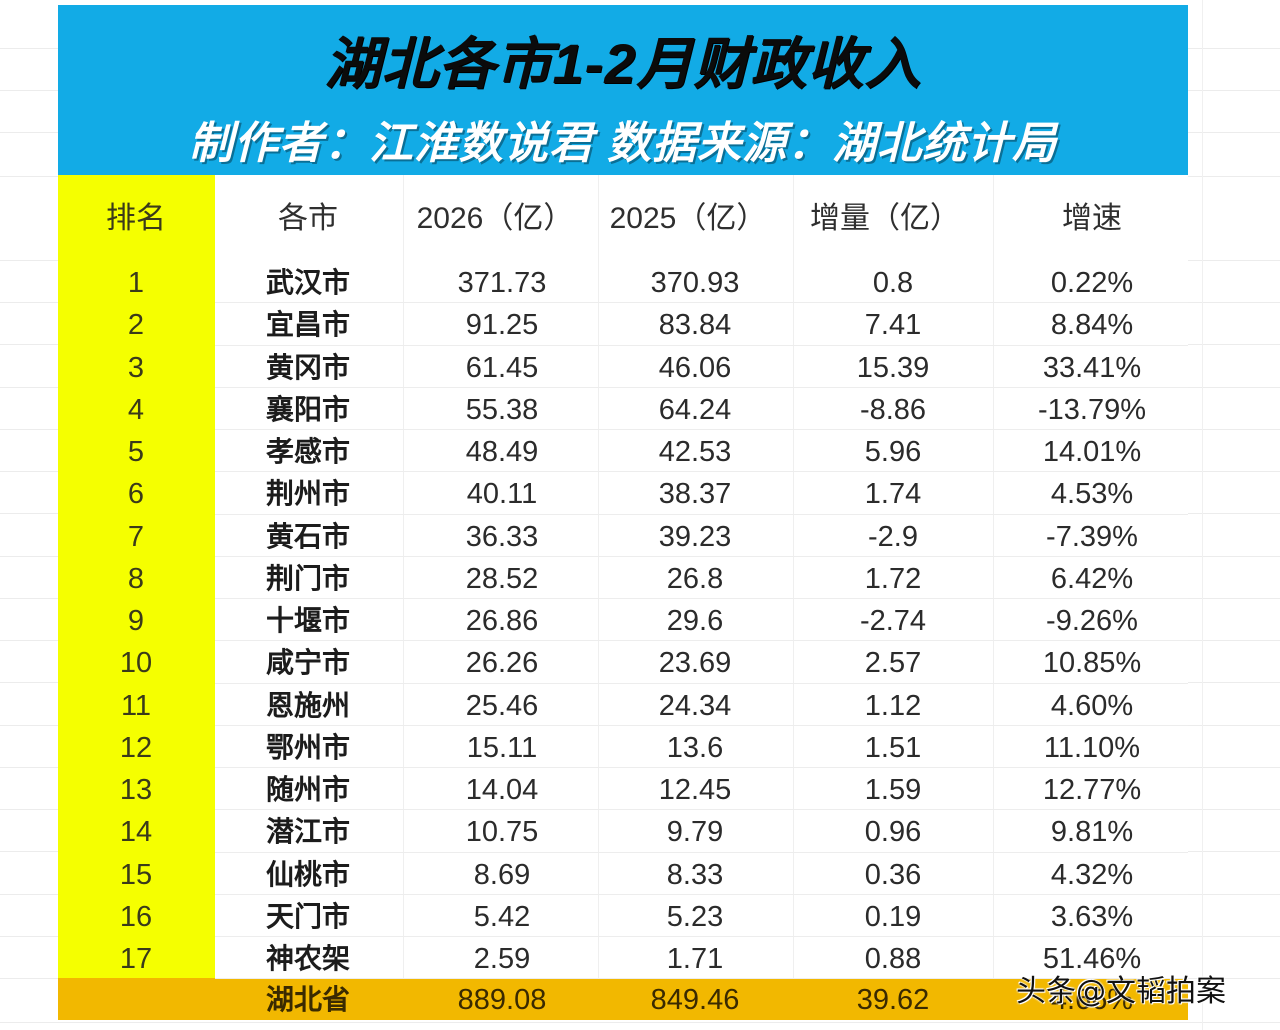 The image size is (1280, 1030). What do you see at coordinates (502, 663) in the screenshot?
I see `revenue-2026-cell: 26.26` at bounding box center [502, 663].